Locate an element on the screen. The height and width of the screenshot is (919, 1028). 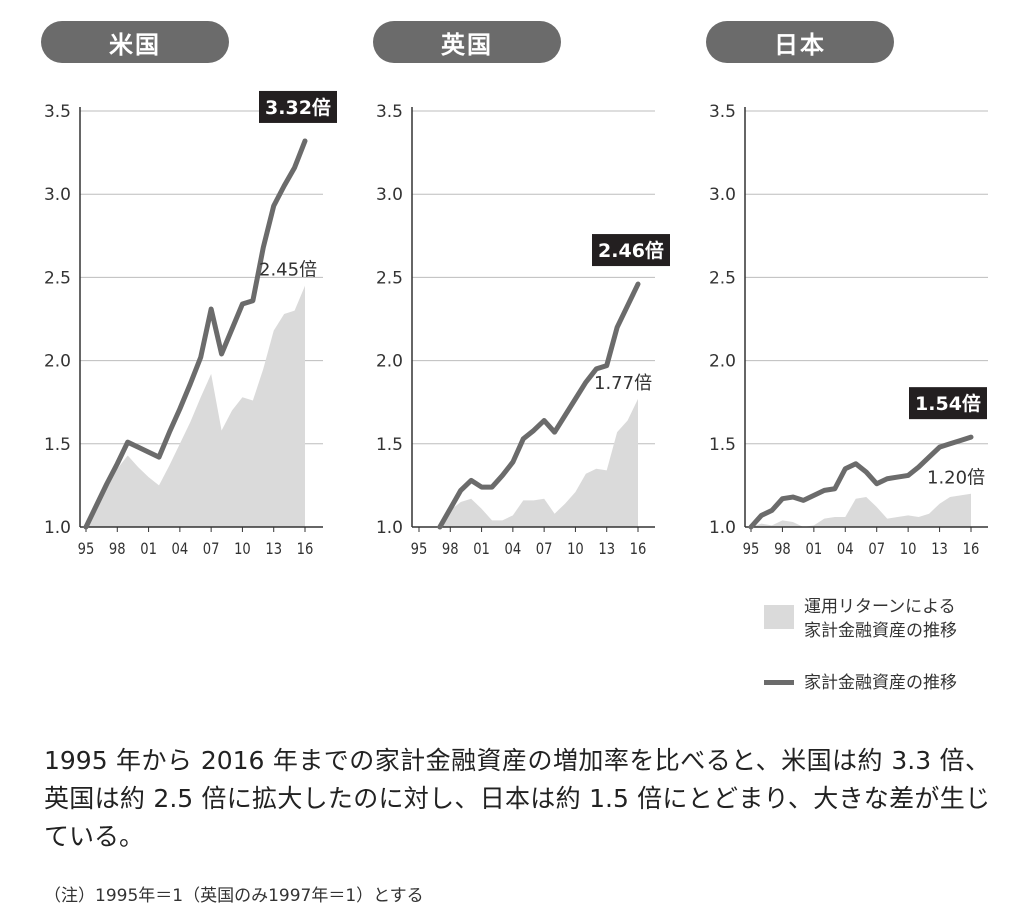
area-end-label-uk: 1.77倍 is located at coordinates (623, 383).